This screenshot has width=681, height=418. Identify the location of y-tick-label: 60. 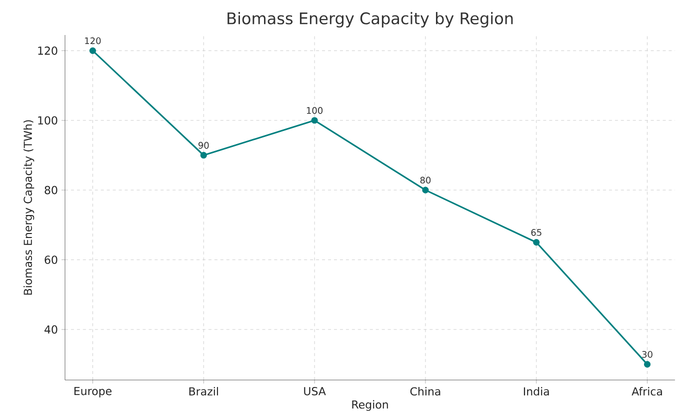
(51, 260).